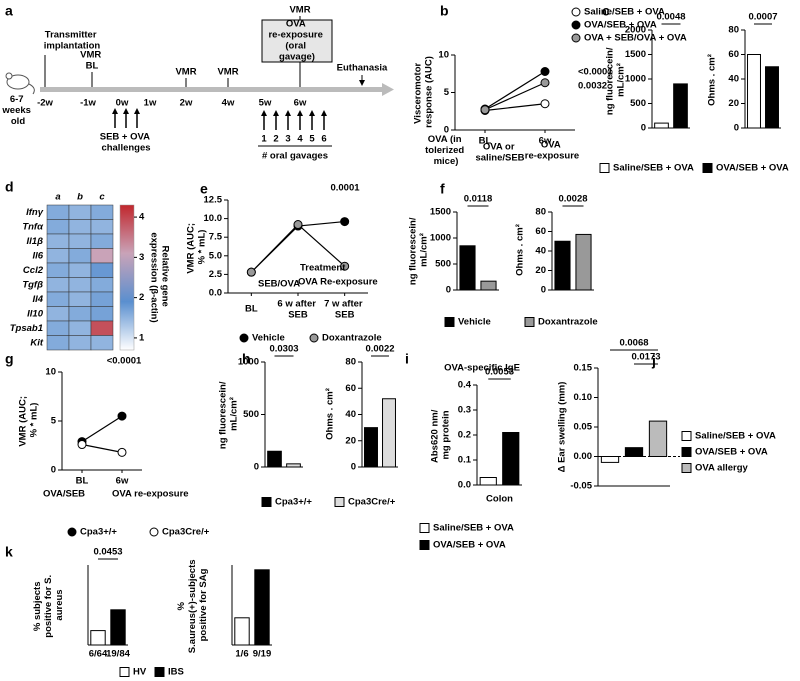 The height and width of the screenshot is (681, 800). Describe the element at coordinates (645, 357) in the screenshot. I see `p-value: 0.0173` at that location.